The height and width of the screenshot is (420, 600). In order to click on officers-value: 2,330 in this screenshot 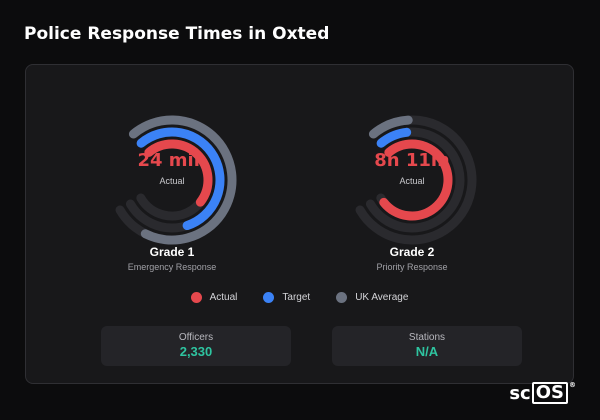, I will do `click(196, 351)`.